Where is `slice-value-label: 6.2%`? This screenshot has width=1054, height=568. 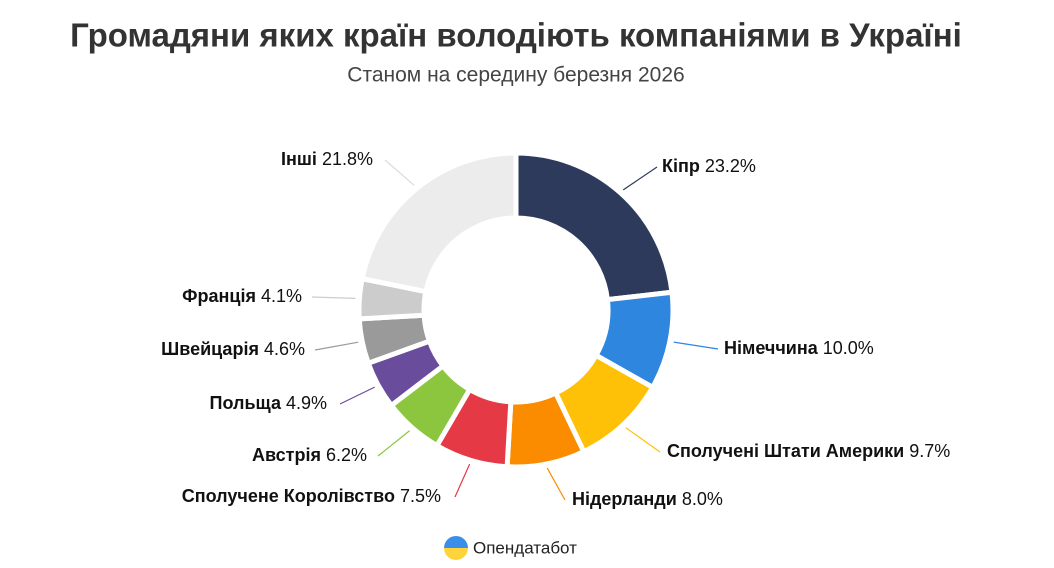
slice-value-label: 6.2% is located at coordinates (346, 455).